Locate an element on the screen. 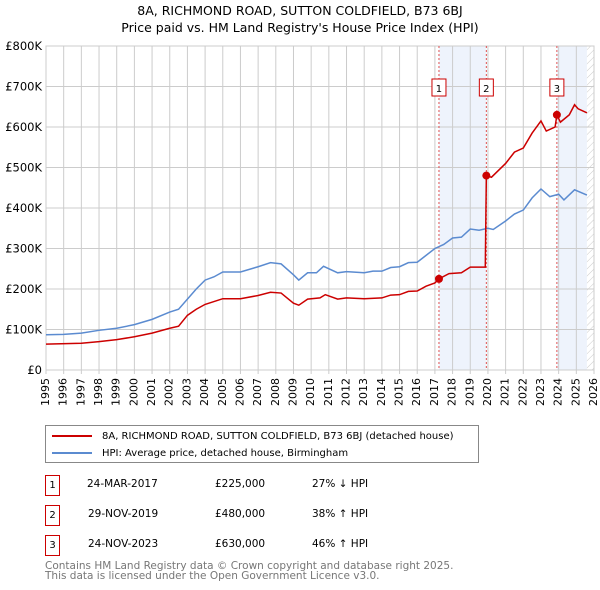 This screenshot has height=590, width=600. date: 24-NOV-2023 is located at coordinates (123, 544).